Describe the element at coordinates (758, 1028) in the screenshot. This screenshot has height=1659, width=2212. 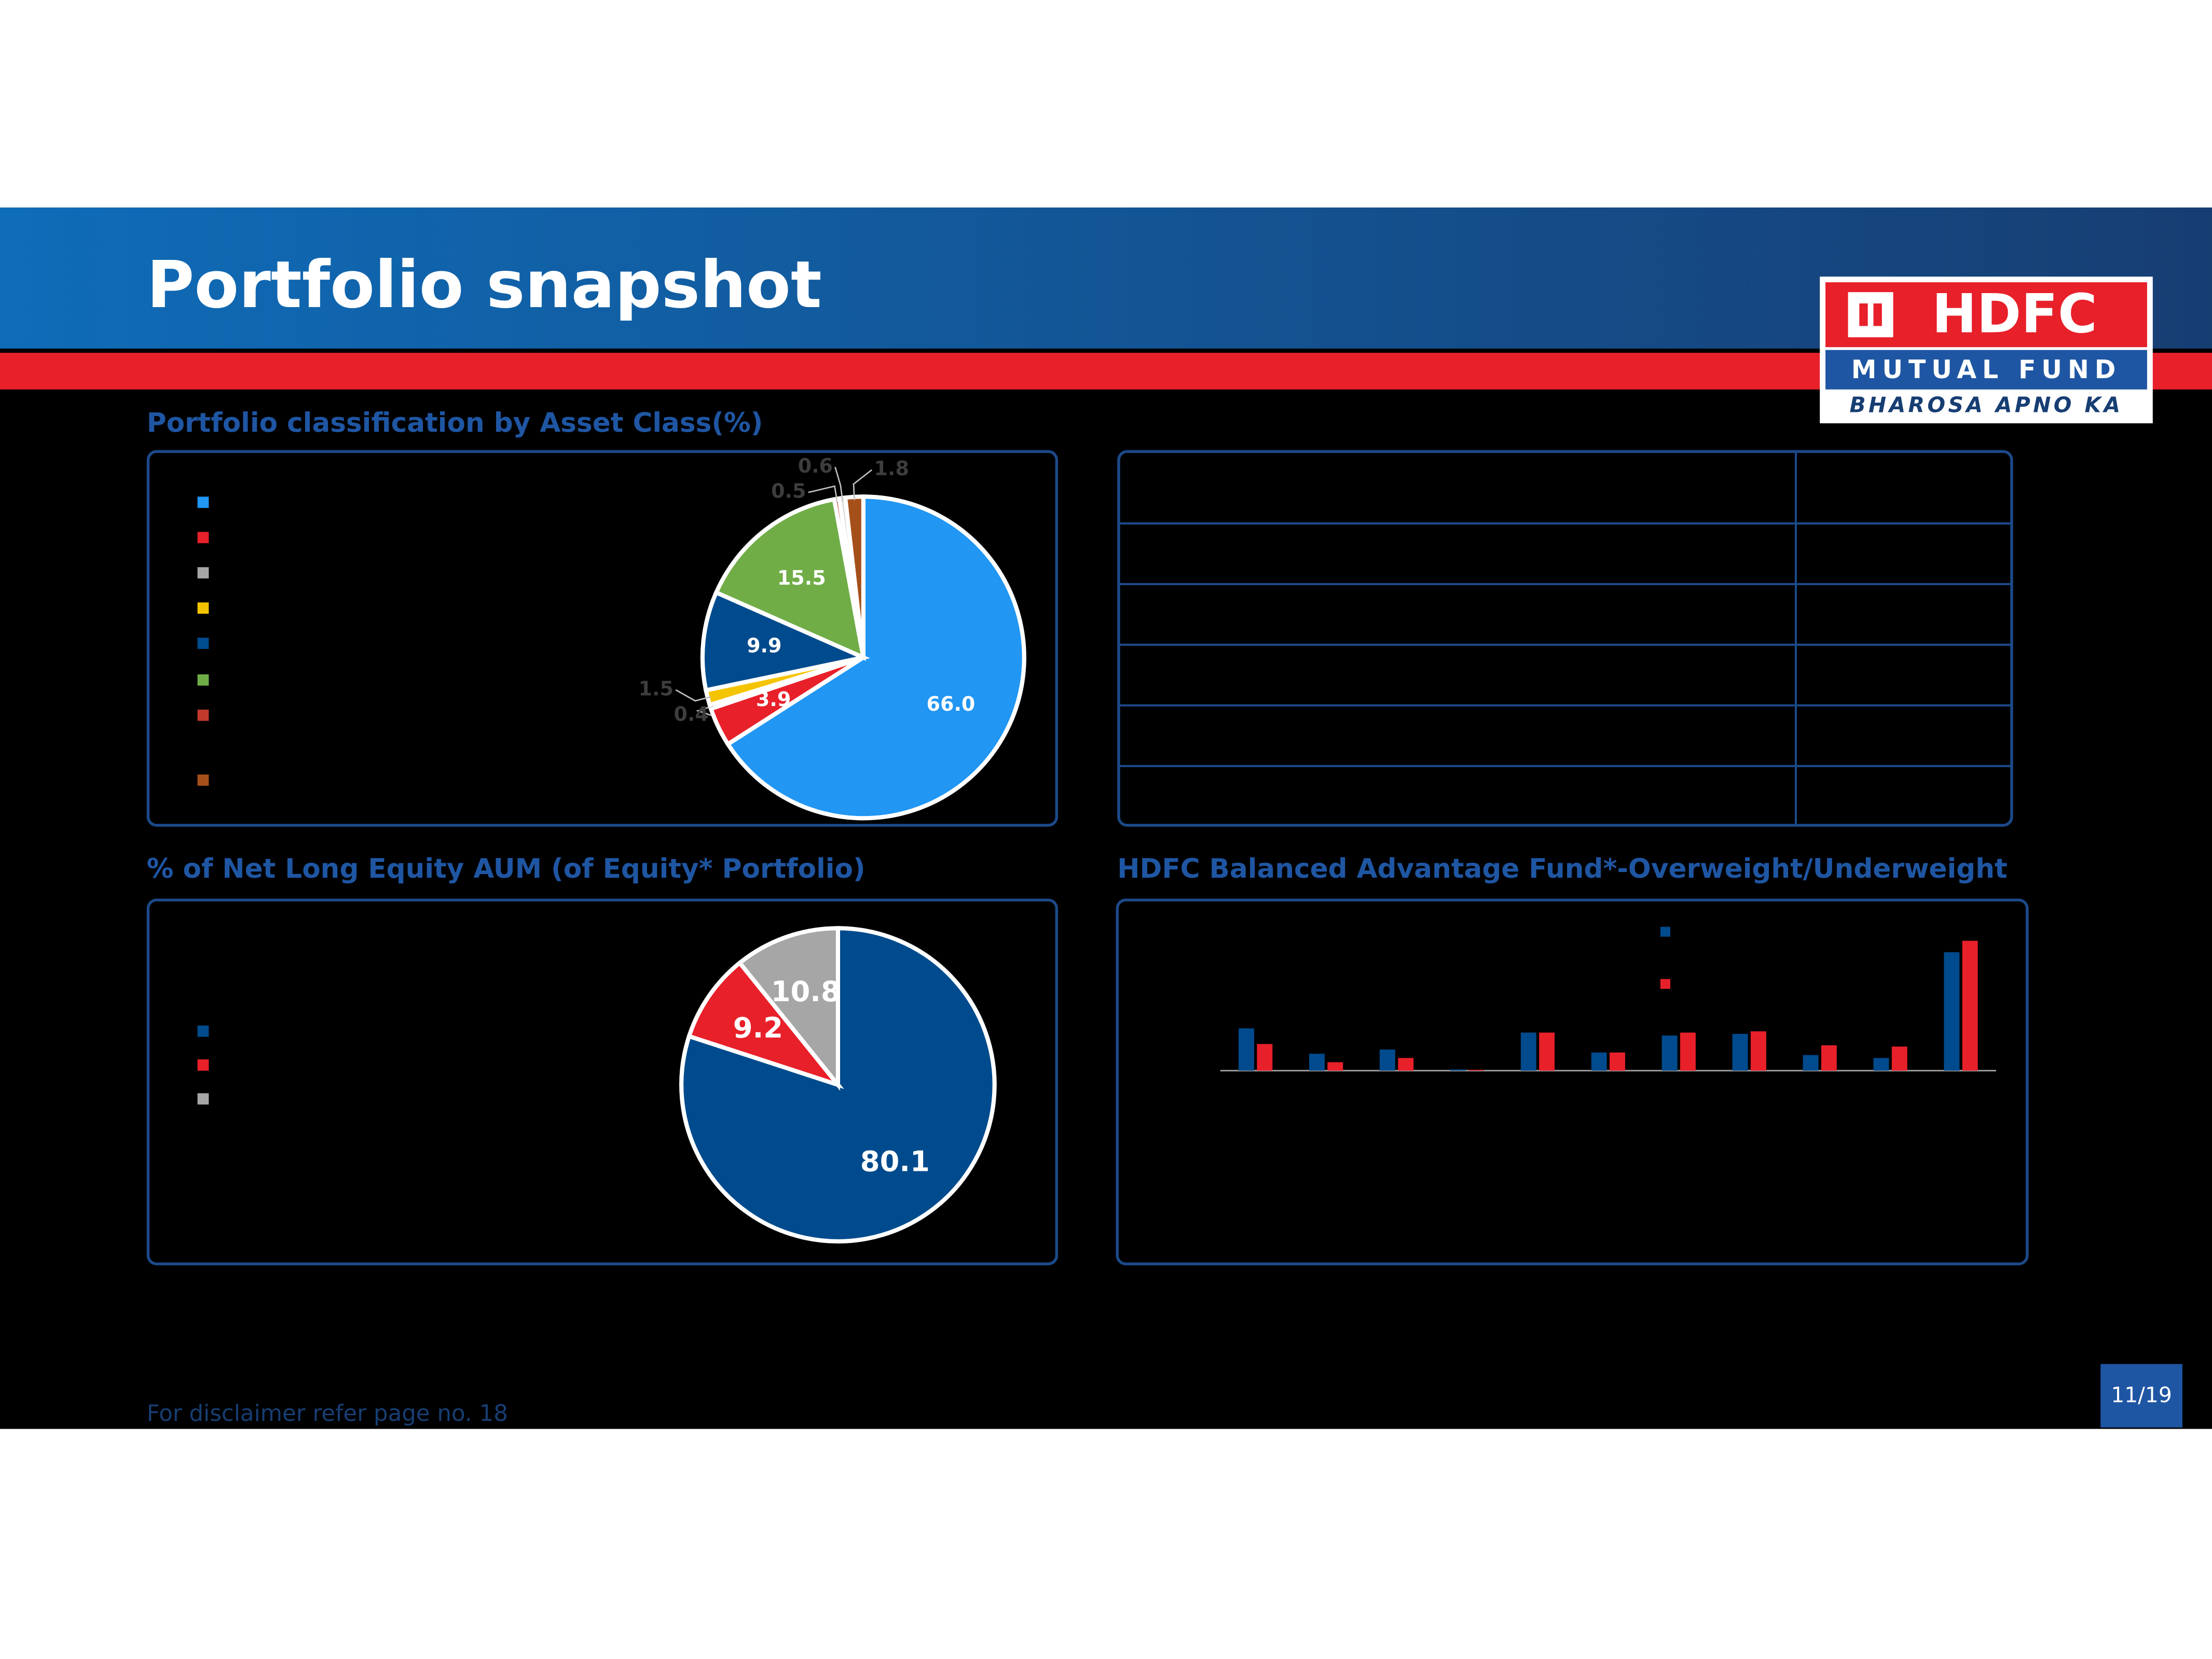
I see `data-label: 9.2` at that location.